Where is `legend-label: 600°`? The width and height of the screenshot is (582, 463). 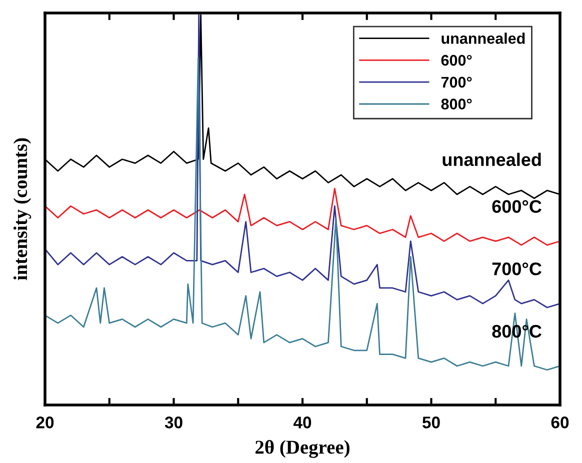 legend-label: 600° is located at coordinates (456, 60).